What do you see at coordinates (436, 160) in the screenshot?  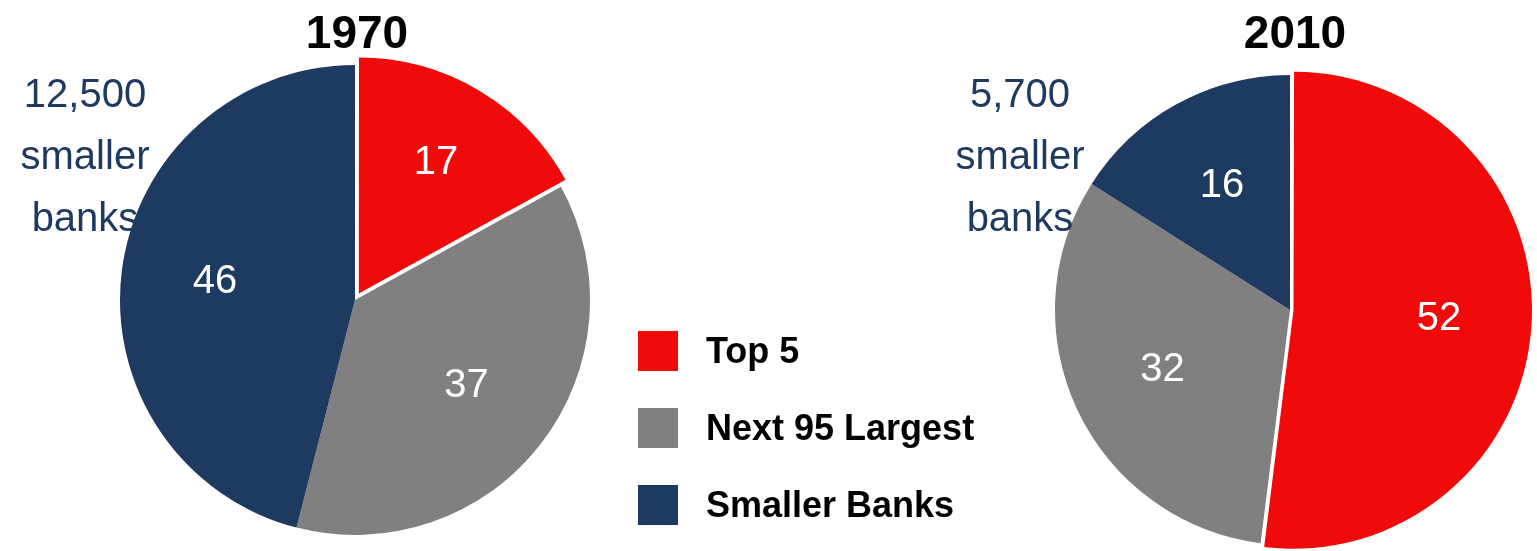 I see `data-label: 17` at bounding box center [436, 160].